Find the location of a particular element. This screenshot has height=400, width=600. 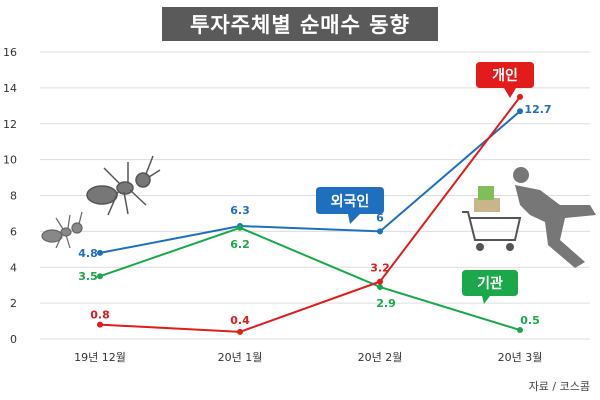

ant-icon is located at coordinates (123, 185).